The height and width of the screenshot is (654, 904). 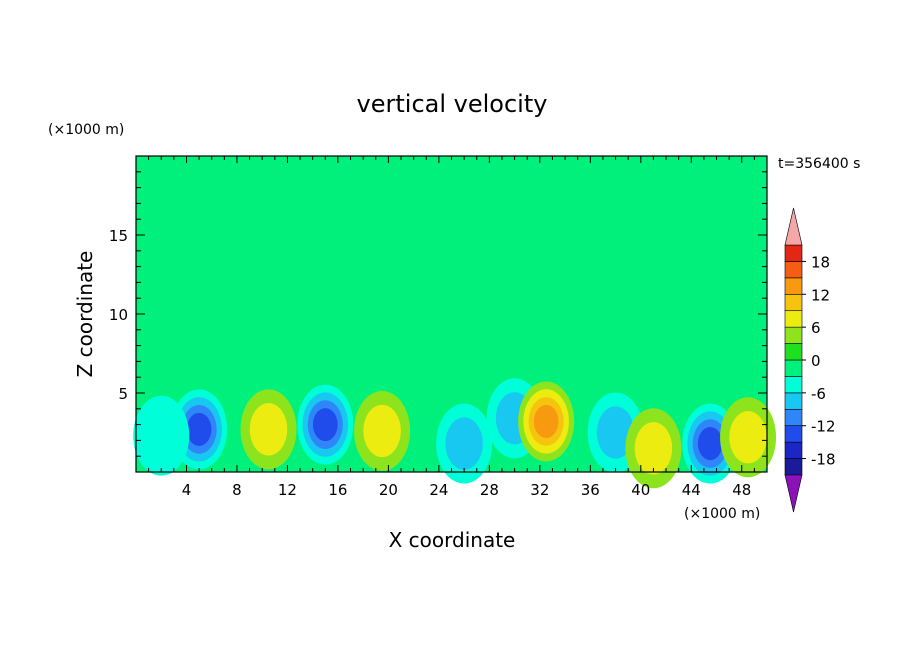 What do you see at coordinates (793, 226) in the screenshot?
I see `colorbar-over-triangle` at bounding box center [793, 226].